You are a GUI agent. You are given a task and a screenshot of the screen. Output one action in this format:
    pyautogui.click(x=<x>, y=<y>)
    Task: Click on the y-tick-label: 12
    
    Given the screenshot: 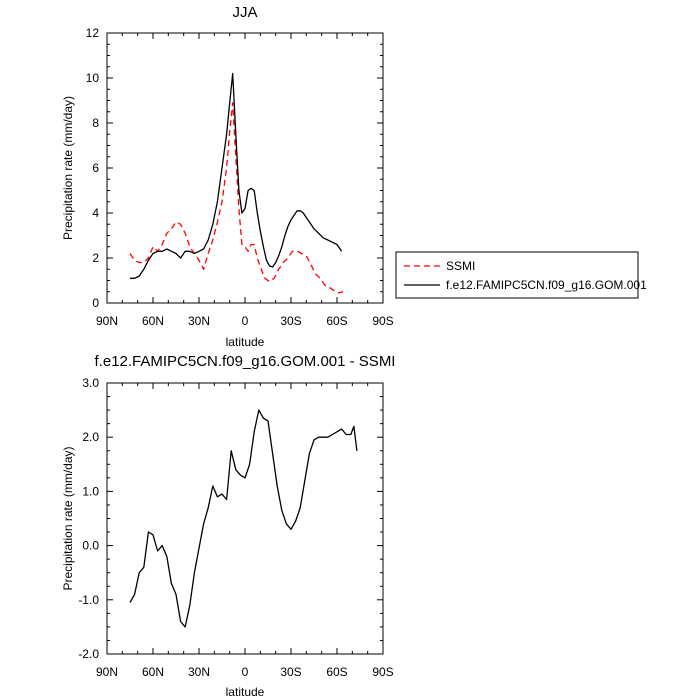 What is the action you would take?
    pyautogui.click(x=93, y=33)
    